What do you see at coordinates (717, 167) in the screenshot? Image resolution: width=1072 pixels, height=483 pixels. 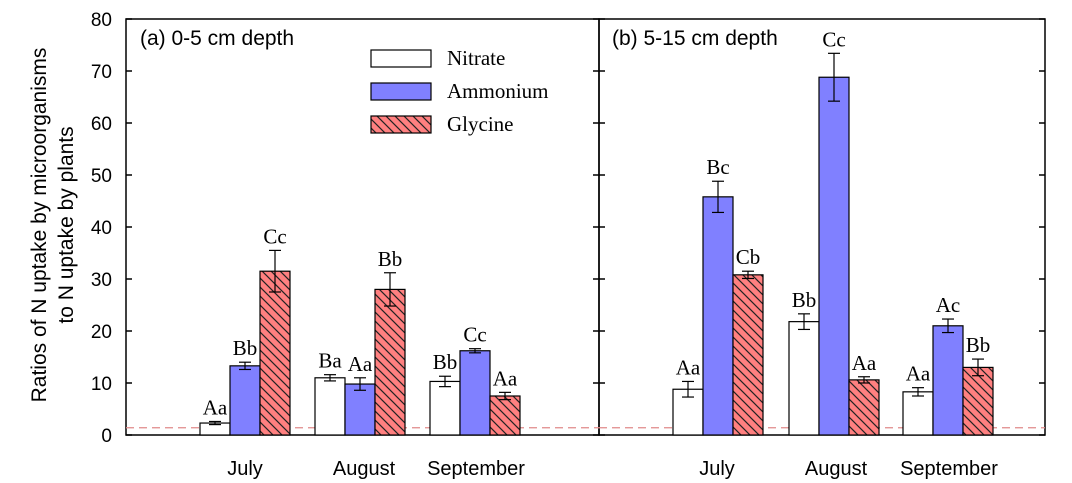 I see `significance-label: Bc` at bounding box center [717, 167].